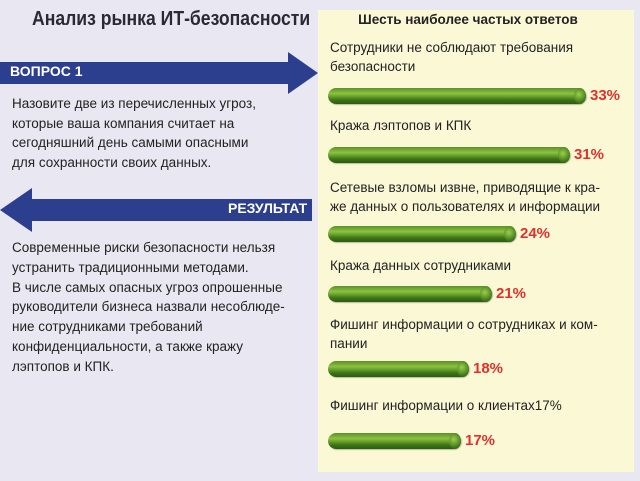  I want to click on bar-value-label: 24%, so click(535, 233).